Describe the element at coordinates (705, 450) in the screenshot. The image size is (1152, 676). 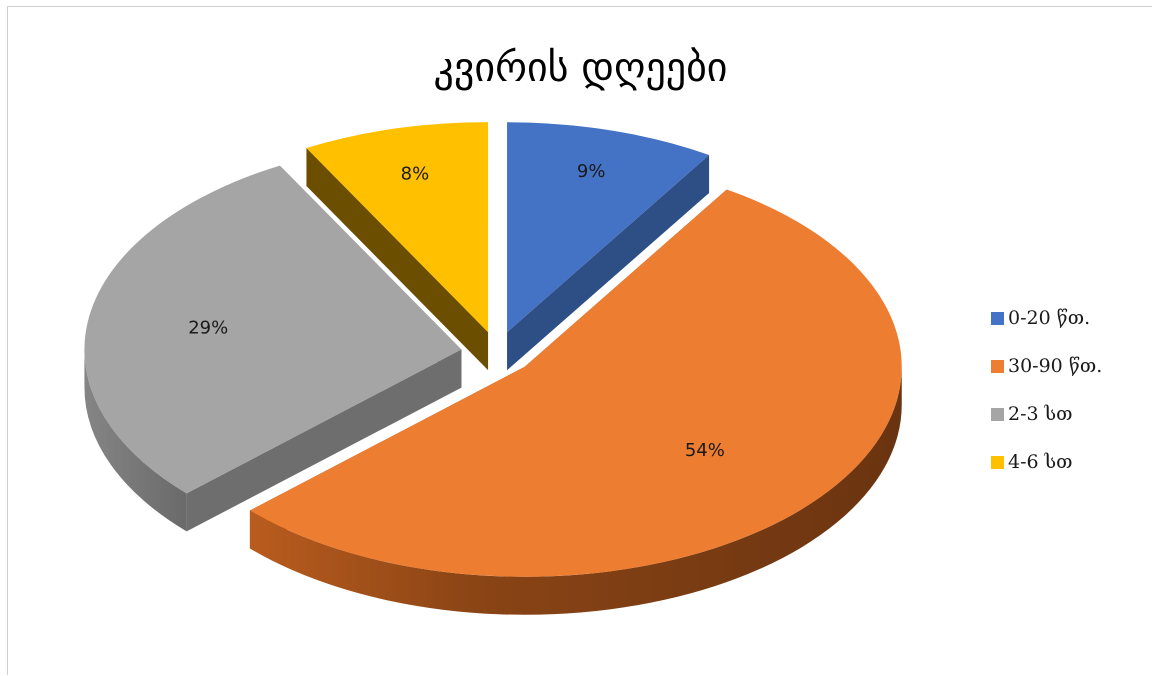
I see `data-label-2: 54%` at that location.